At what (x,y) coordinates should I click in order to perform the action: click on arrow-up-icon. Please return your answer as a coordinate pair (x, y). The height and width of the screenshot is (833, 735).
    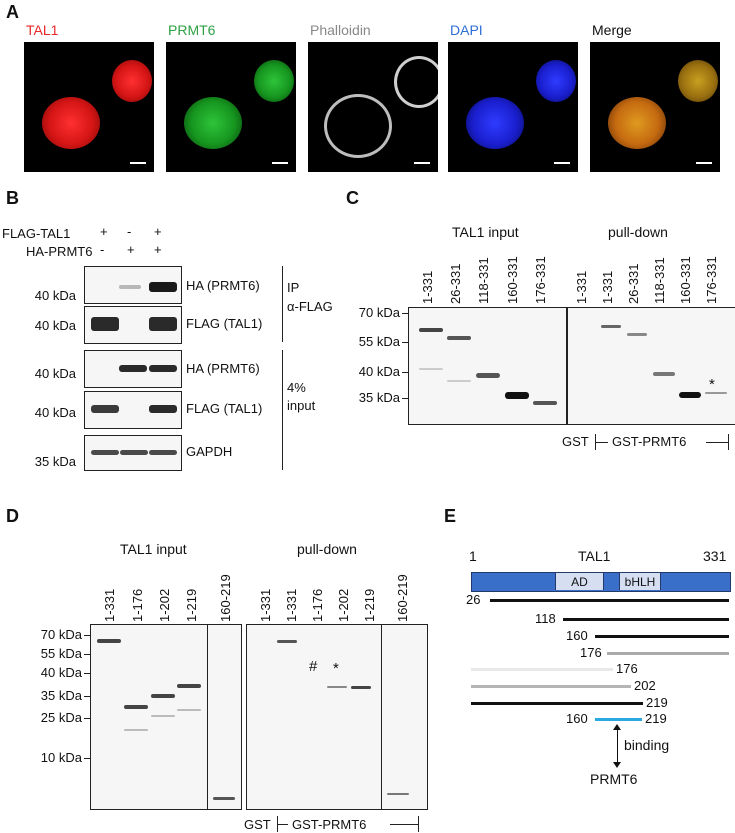
    Looking at the image, I should click on (617, 727).